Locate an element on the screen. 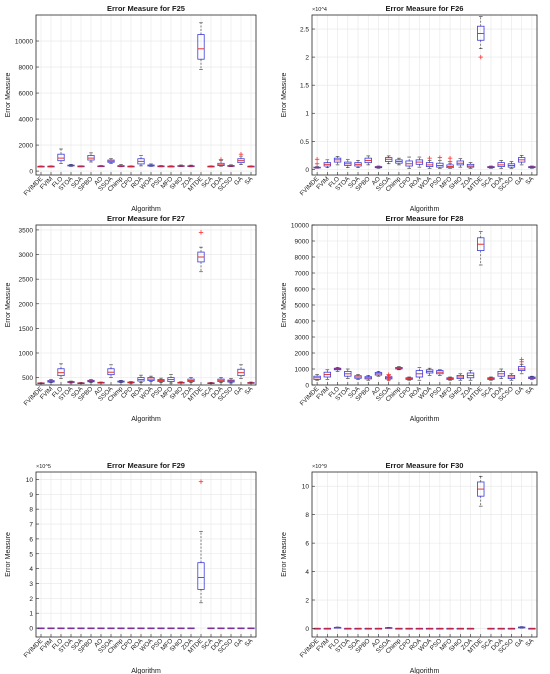 The height and width of the screenshot is (674, 550). chart-title: Error Measure for F27 is located at coordinates (146, 218).